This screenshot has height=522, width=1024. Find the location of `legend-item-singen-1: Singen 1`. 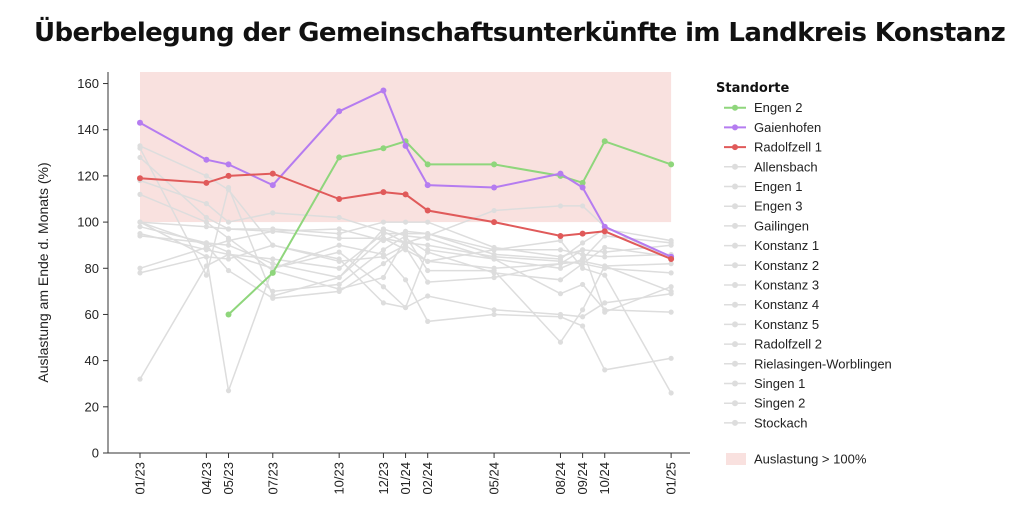

legend-item-singen-1: Singen 1 is located at coordinates (764, 383).